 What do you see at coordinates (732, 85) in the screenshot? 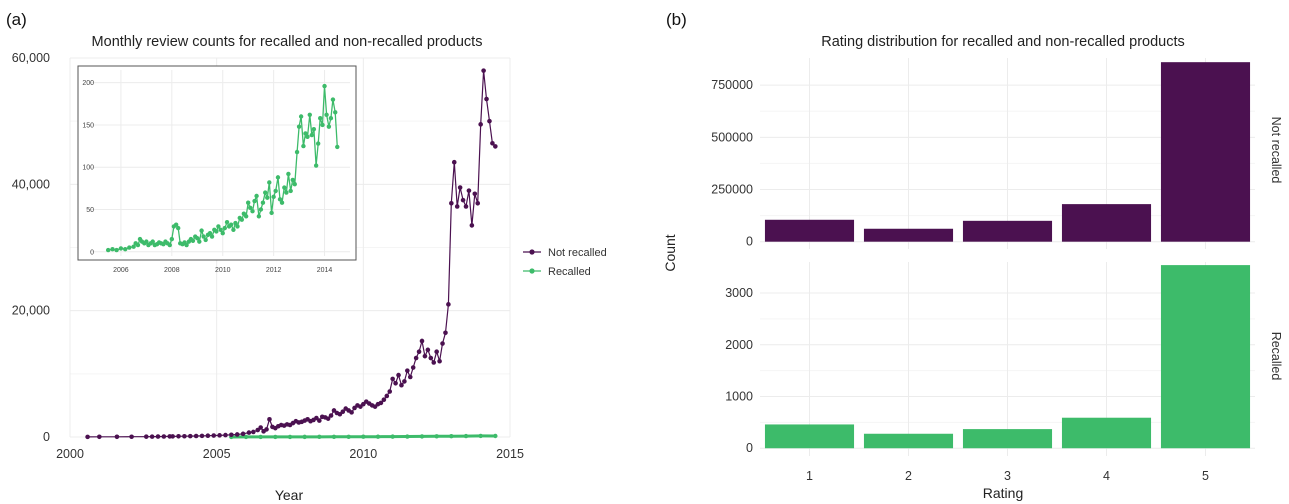
I see `y-tick-label-not-recalled: 750000` at bounding box center [732, 85].